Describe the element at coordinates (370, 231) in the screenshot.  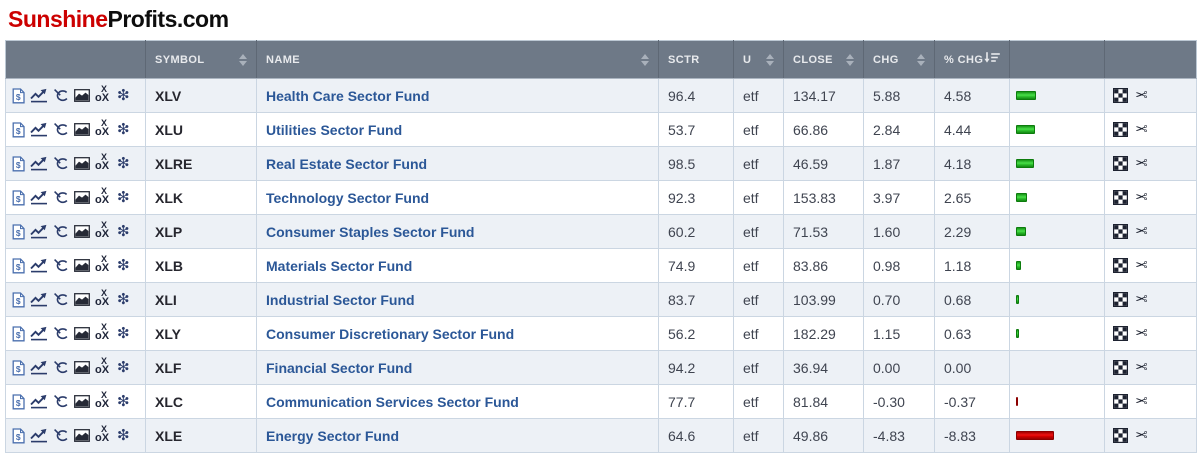
I see `fund-name-link: Consumer Staples Sector Fund` at that location.